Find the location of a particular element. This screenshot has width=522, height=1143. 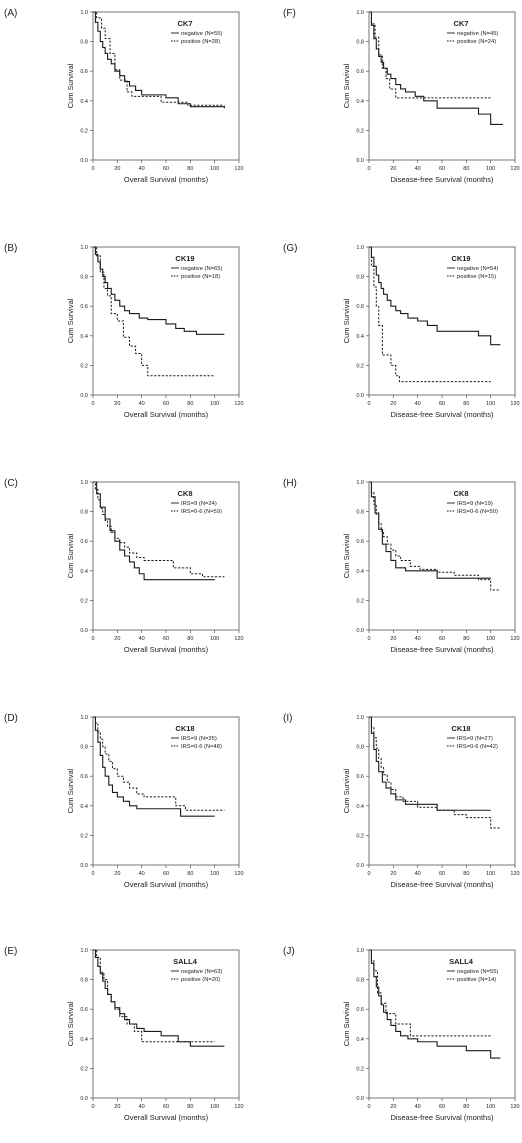

legend-entry: IRS=0-6 (N=50) is located at coordinates (477, 512).